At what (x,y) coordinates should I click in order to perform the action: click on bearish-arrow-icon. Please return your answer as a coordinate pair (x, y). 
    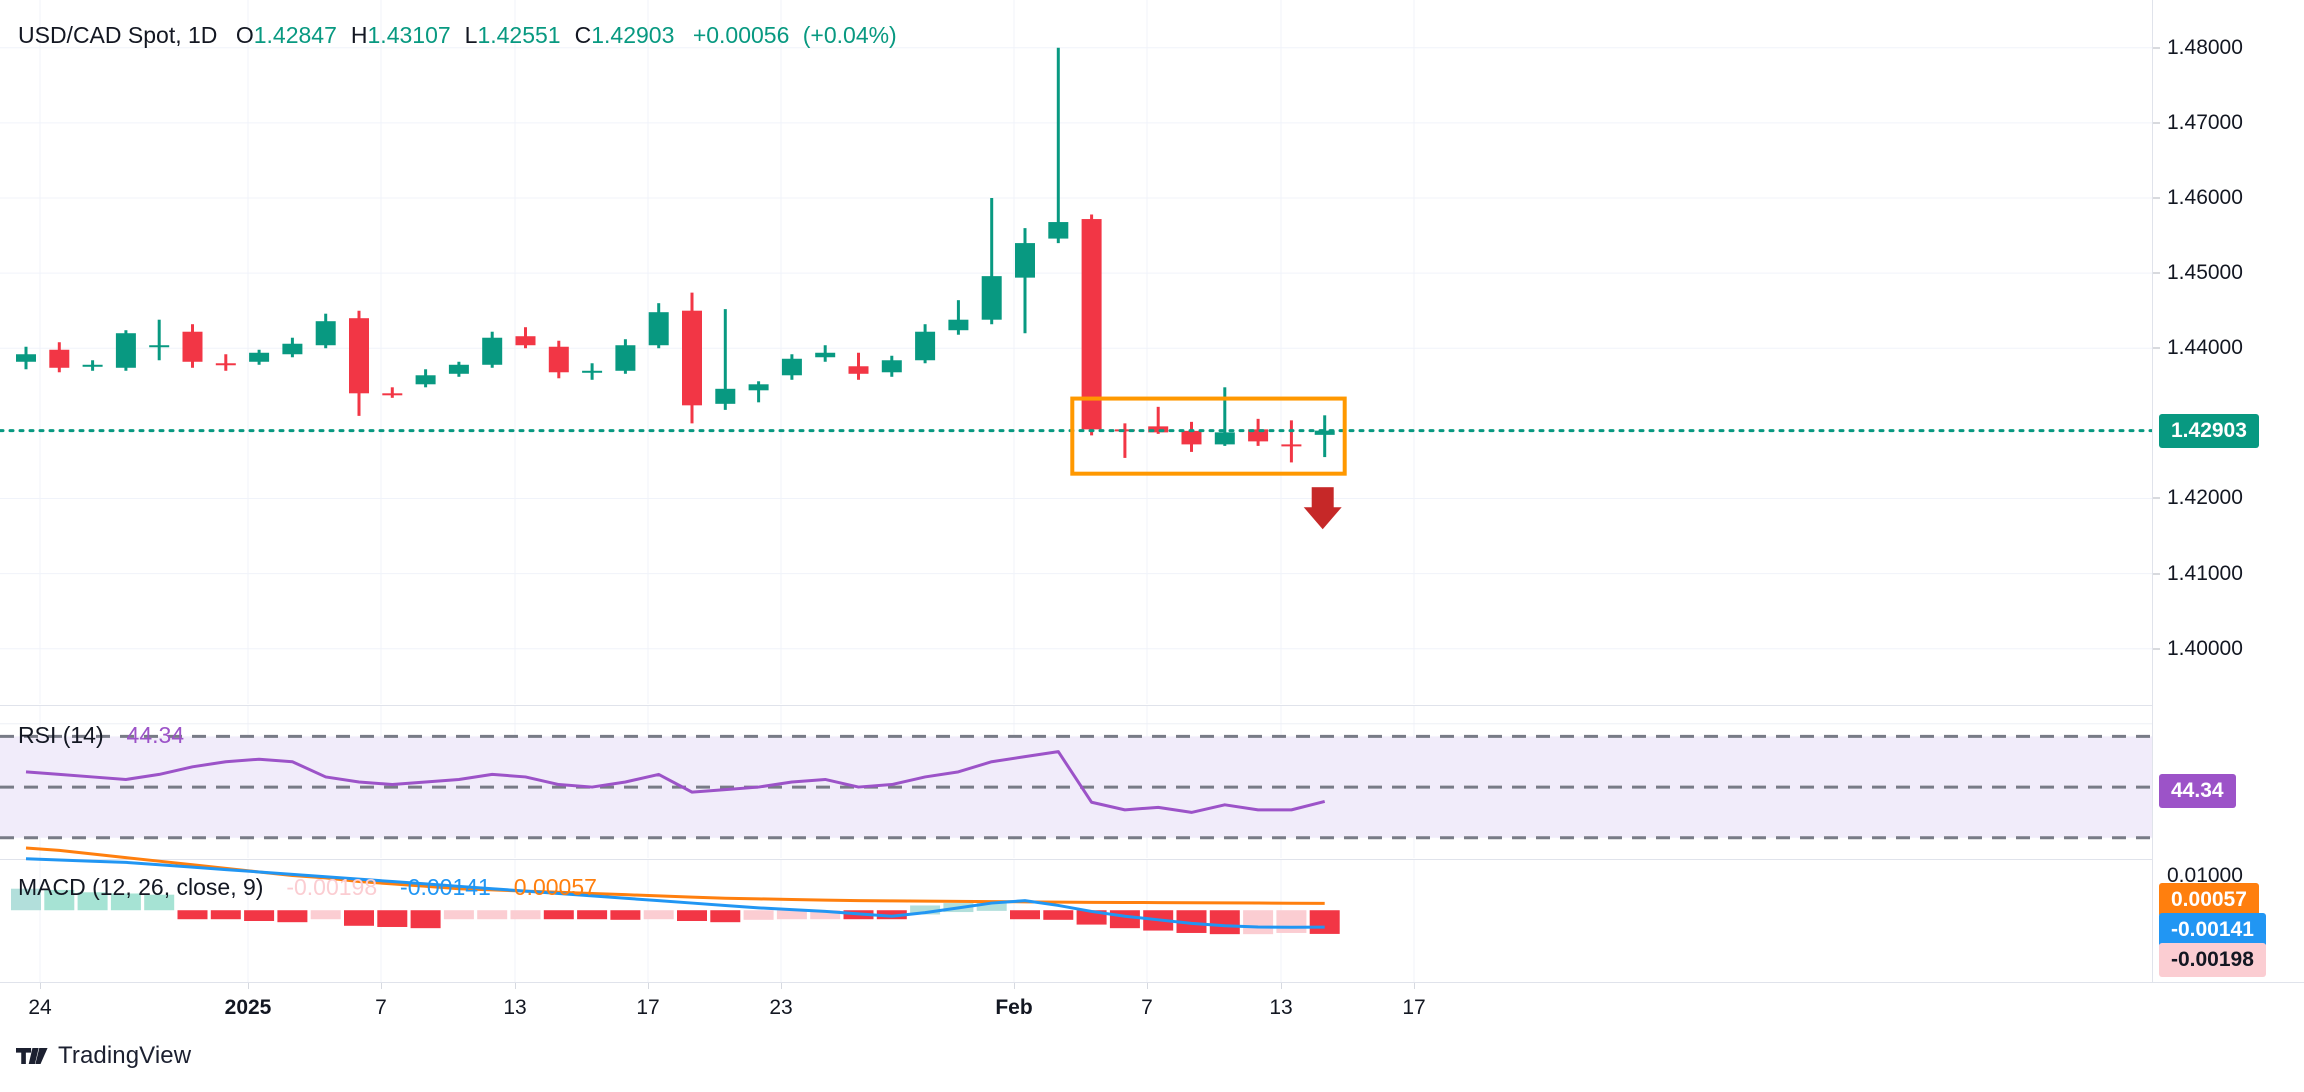
    Looking at the image, I should click on (1322, 508).